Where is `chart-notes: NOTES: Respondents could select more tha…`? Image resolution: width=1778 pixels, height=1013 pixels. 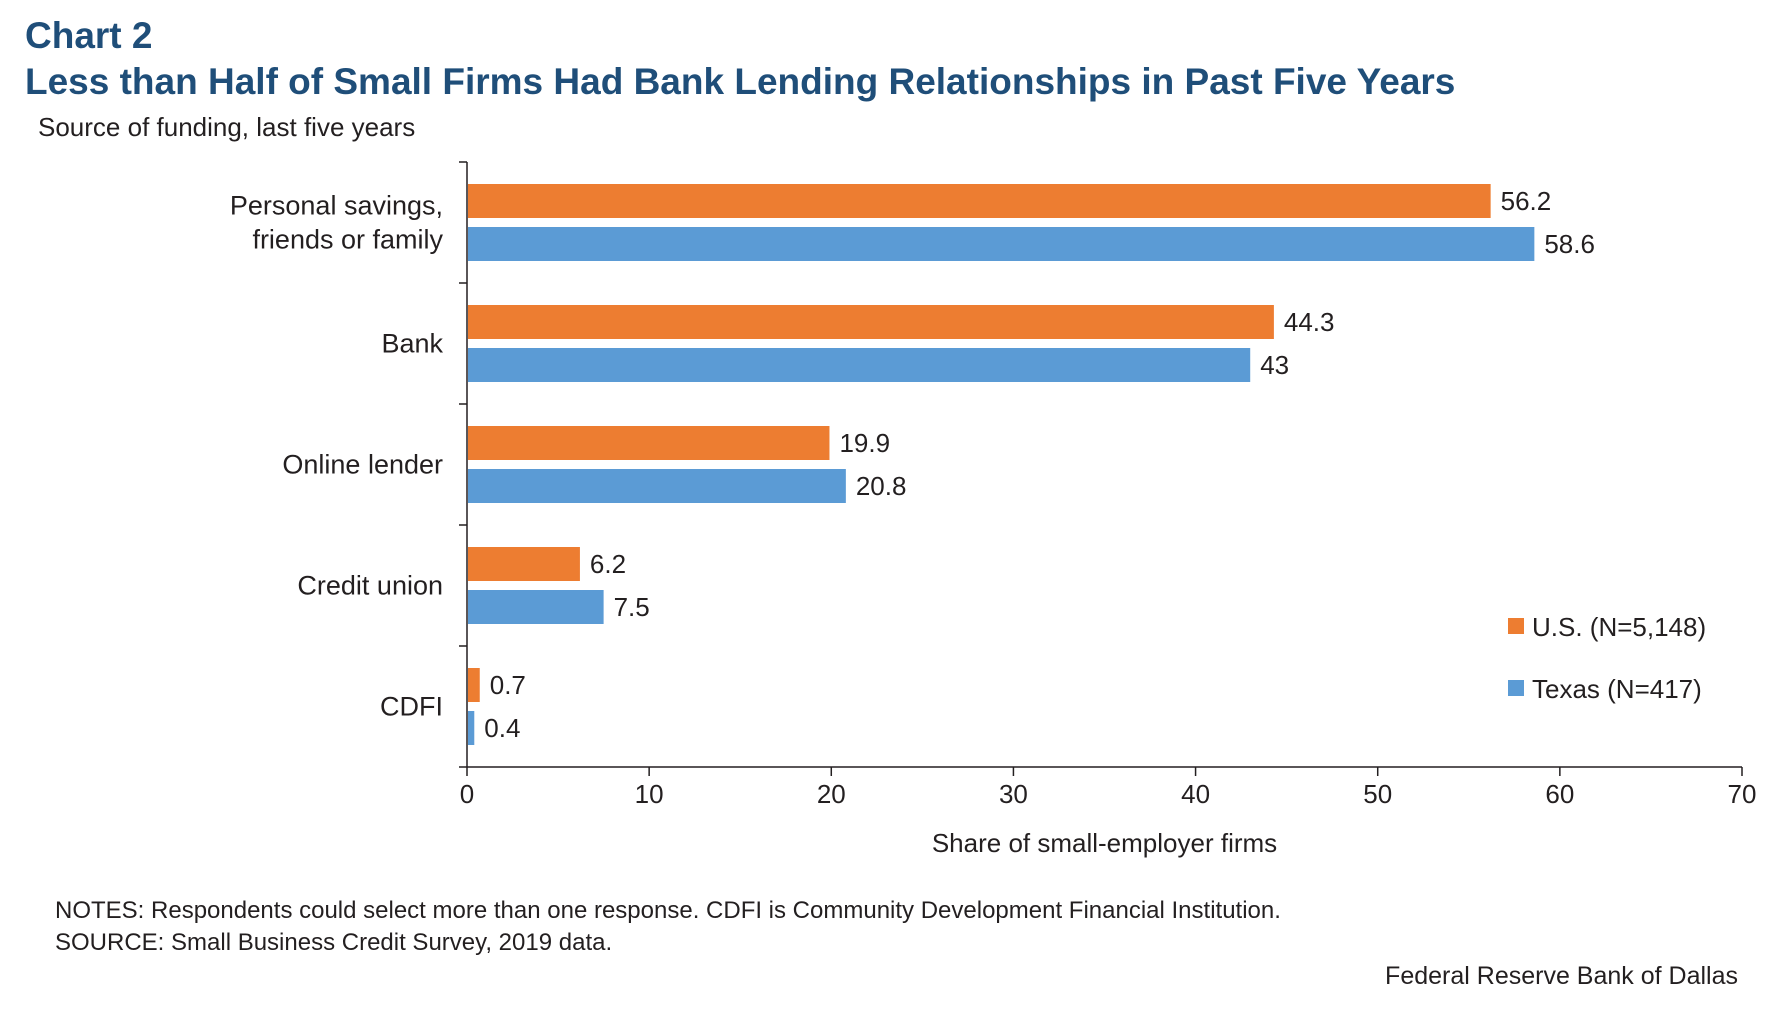
chart-notes: NOTES: Respondents could select more tha… is located at coordinates (668, 927).